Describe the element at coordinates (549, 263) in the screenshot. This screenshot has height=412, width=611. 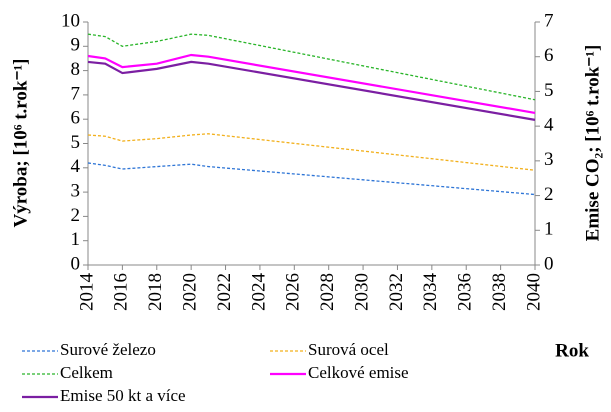
I see `y2-tick-label: 0` at that location.